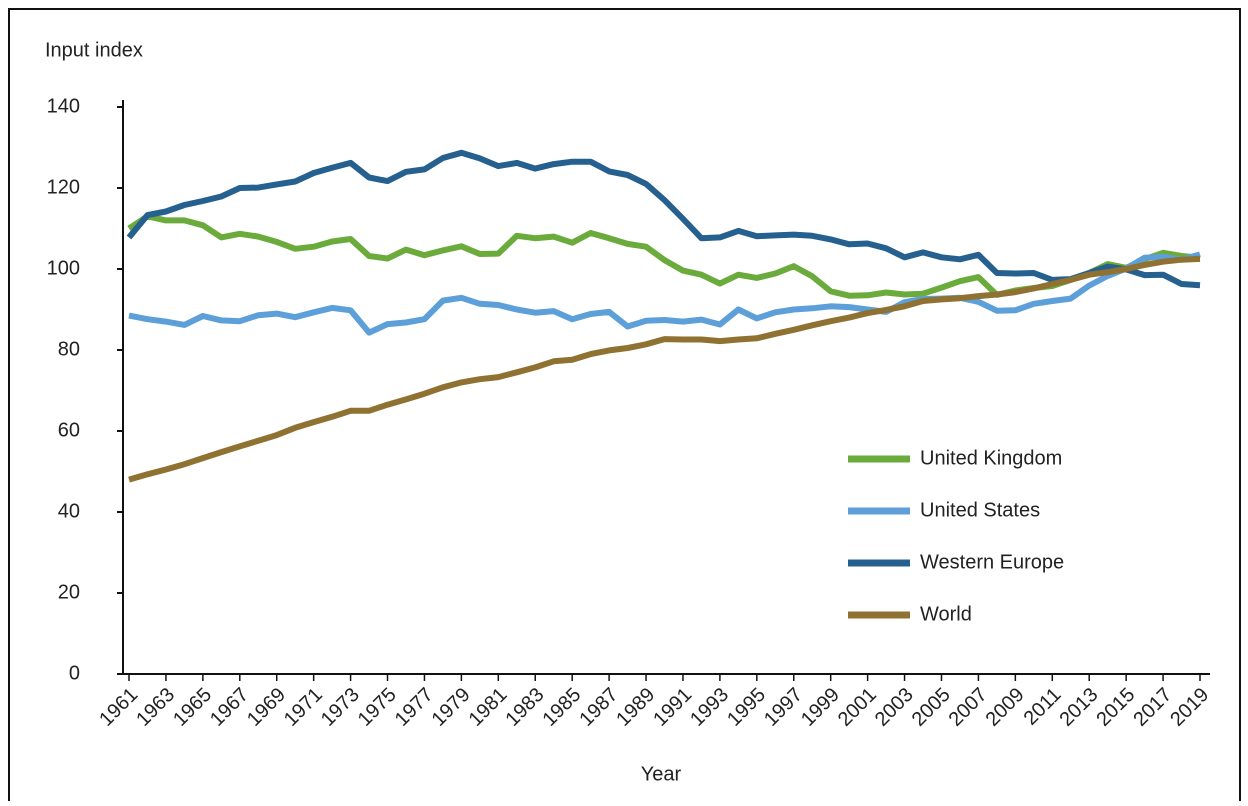 The height and width of the screenshot is (806, 1248). Describe the element at coordinates (980, 510) in the screenshot. I see `legend-label: United States` at that location.